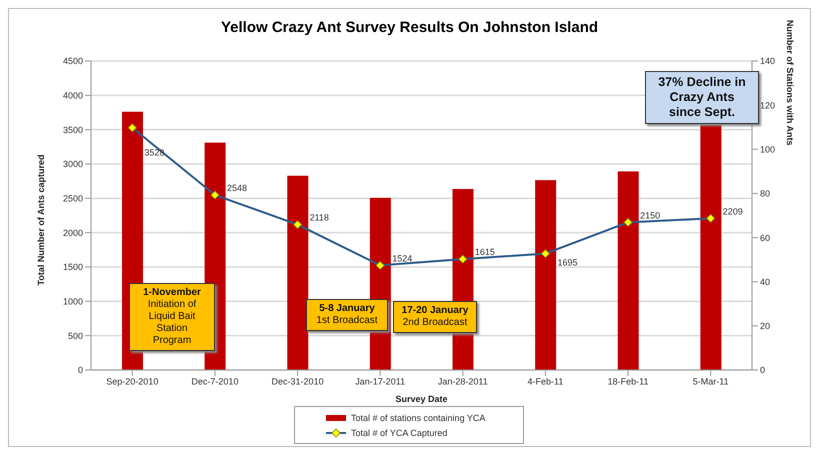  I want to click on annotation: 17-20 January 2nd Broadcast, so click(435, 317).